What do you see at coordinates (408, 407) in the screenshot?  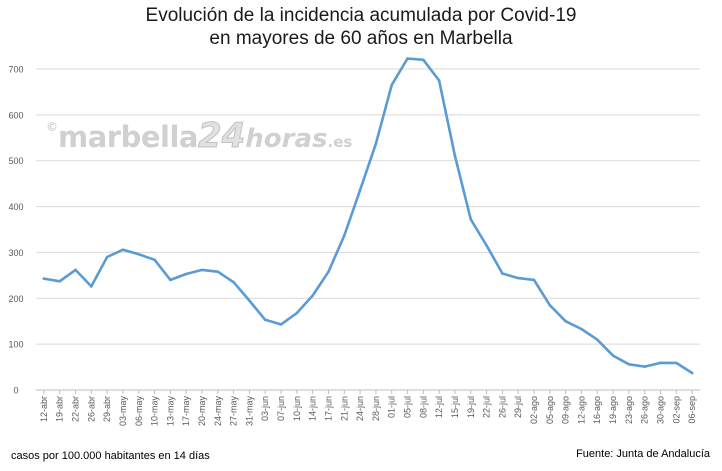 I see `x-tick-label: 05-jul` at bounding box center [408, 407].